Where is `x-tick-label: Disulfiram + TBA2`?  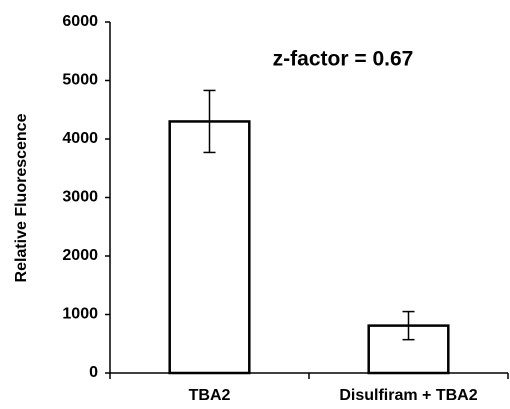
x-tick-label: Disulfiram + TBA2 is located at coordinates (408, 395).